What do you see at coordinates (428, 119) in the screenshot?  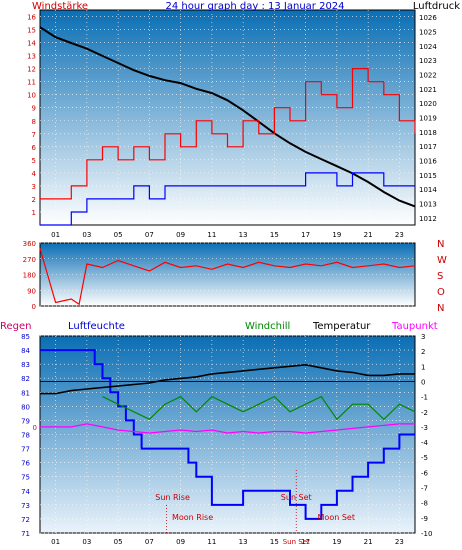 I see `pressure-tick-label: 1019` at bounding box center [428, 119].